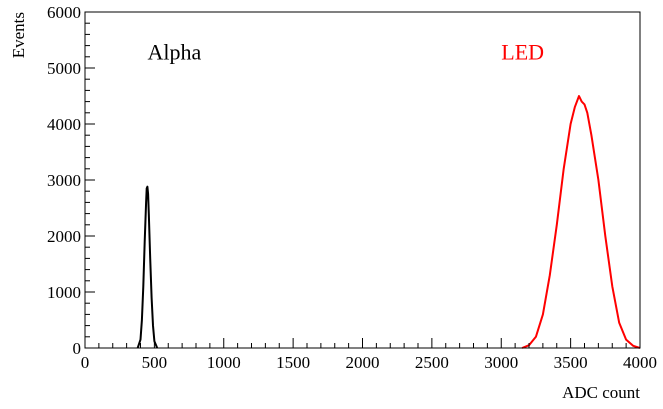 Image resolution: width=663 pixels, height=409 pixels. Describe the element at coordinates (640, 362) in the screenshot. I see `x-tick-label: 4000` at that location.